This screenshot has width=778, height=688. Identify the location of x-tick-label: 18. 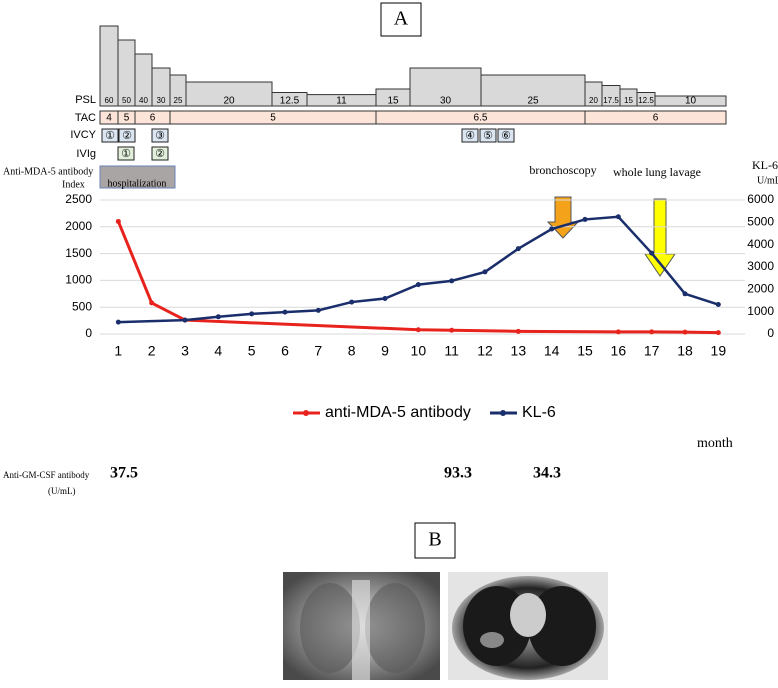
(685, 351).